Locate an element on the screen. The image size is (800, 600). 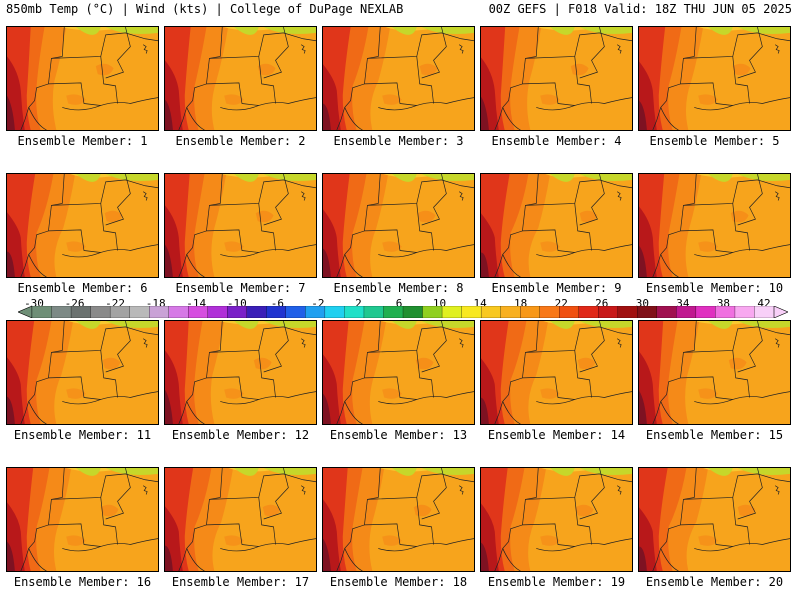
ensemble-member-label: Ensemble Member: 3 is located at coordinates (398, 141).